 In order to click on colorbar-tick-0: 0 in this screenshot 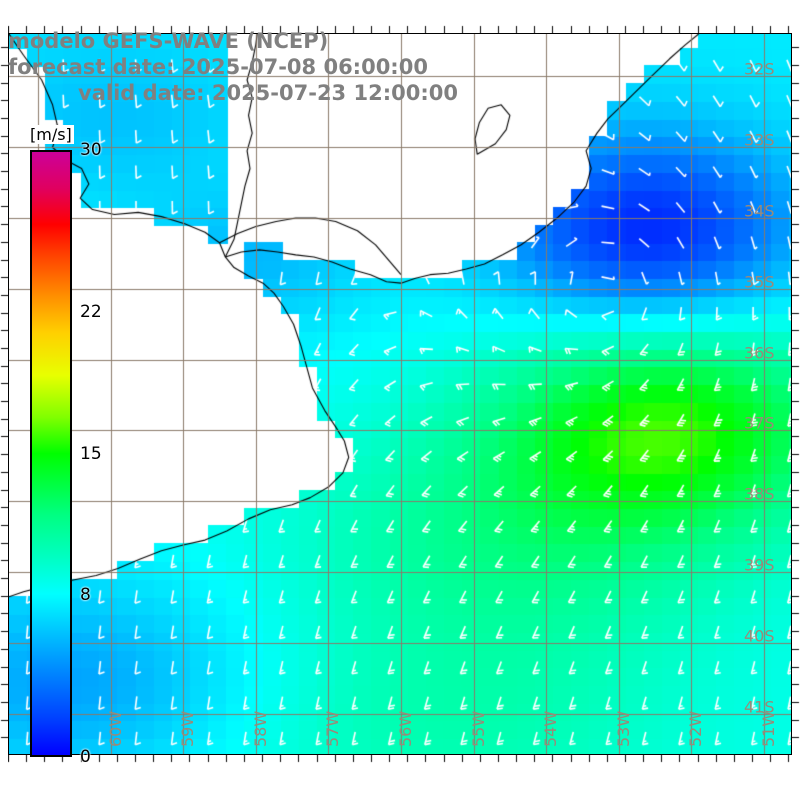, I will do `click(85, 757)`.